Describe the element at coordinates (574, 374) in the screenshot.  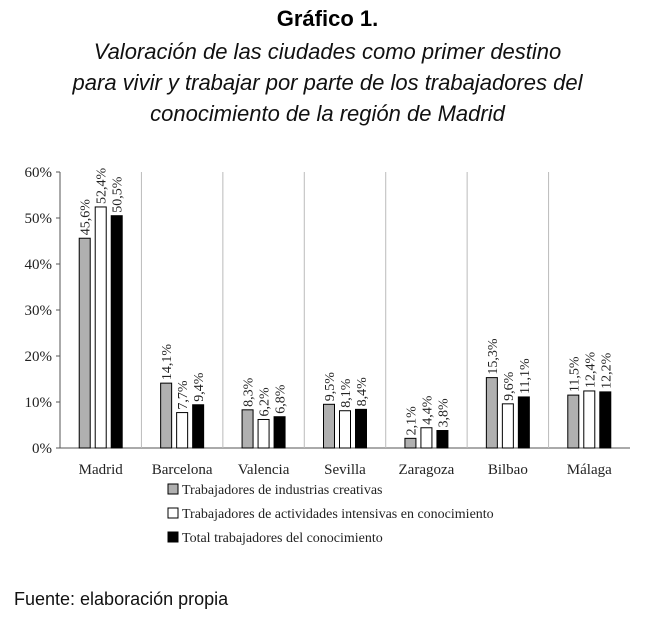
I see `data-label: 11,5%` at that location.